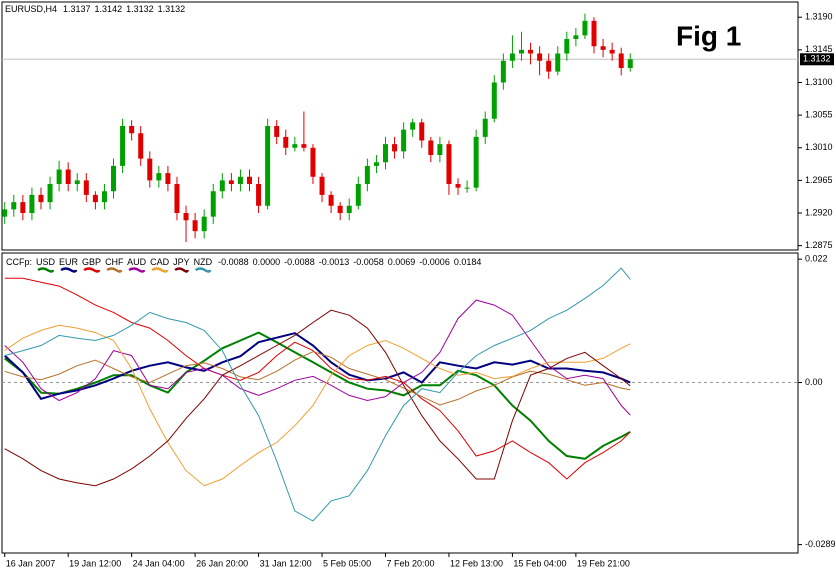 The height and width of the screenshot is (579, 836). I want to click on x-tick-label: 19 Feb 21:00, so click(603, 563).